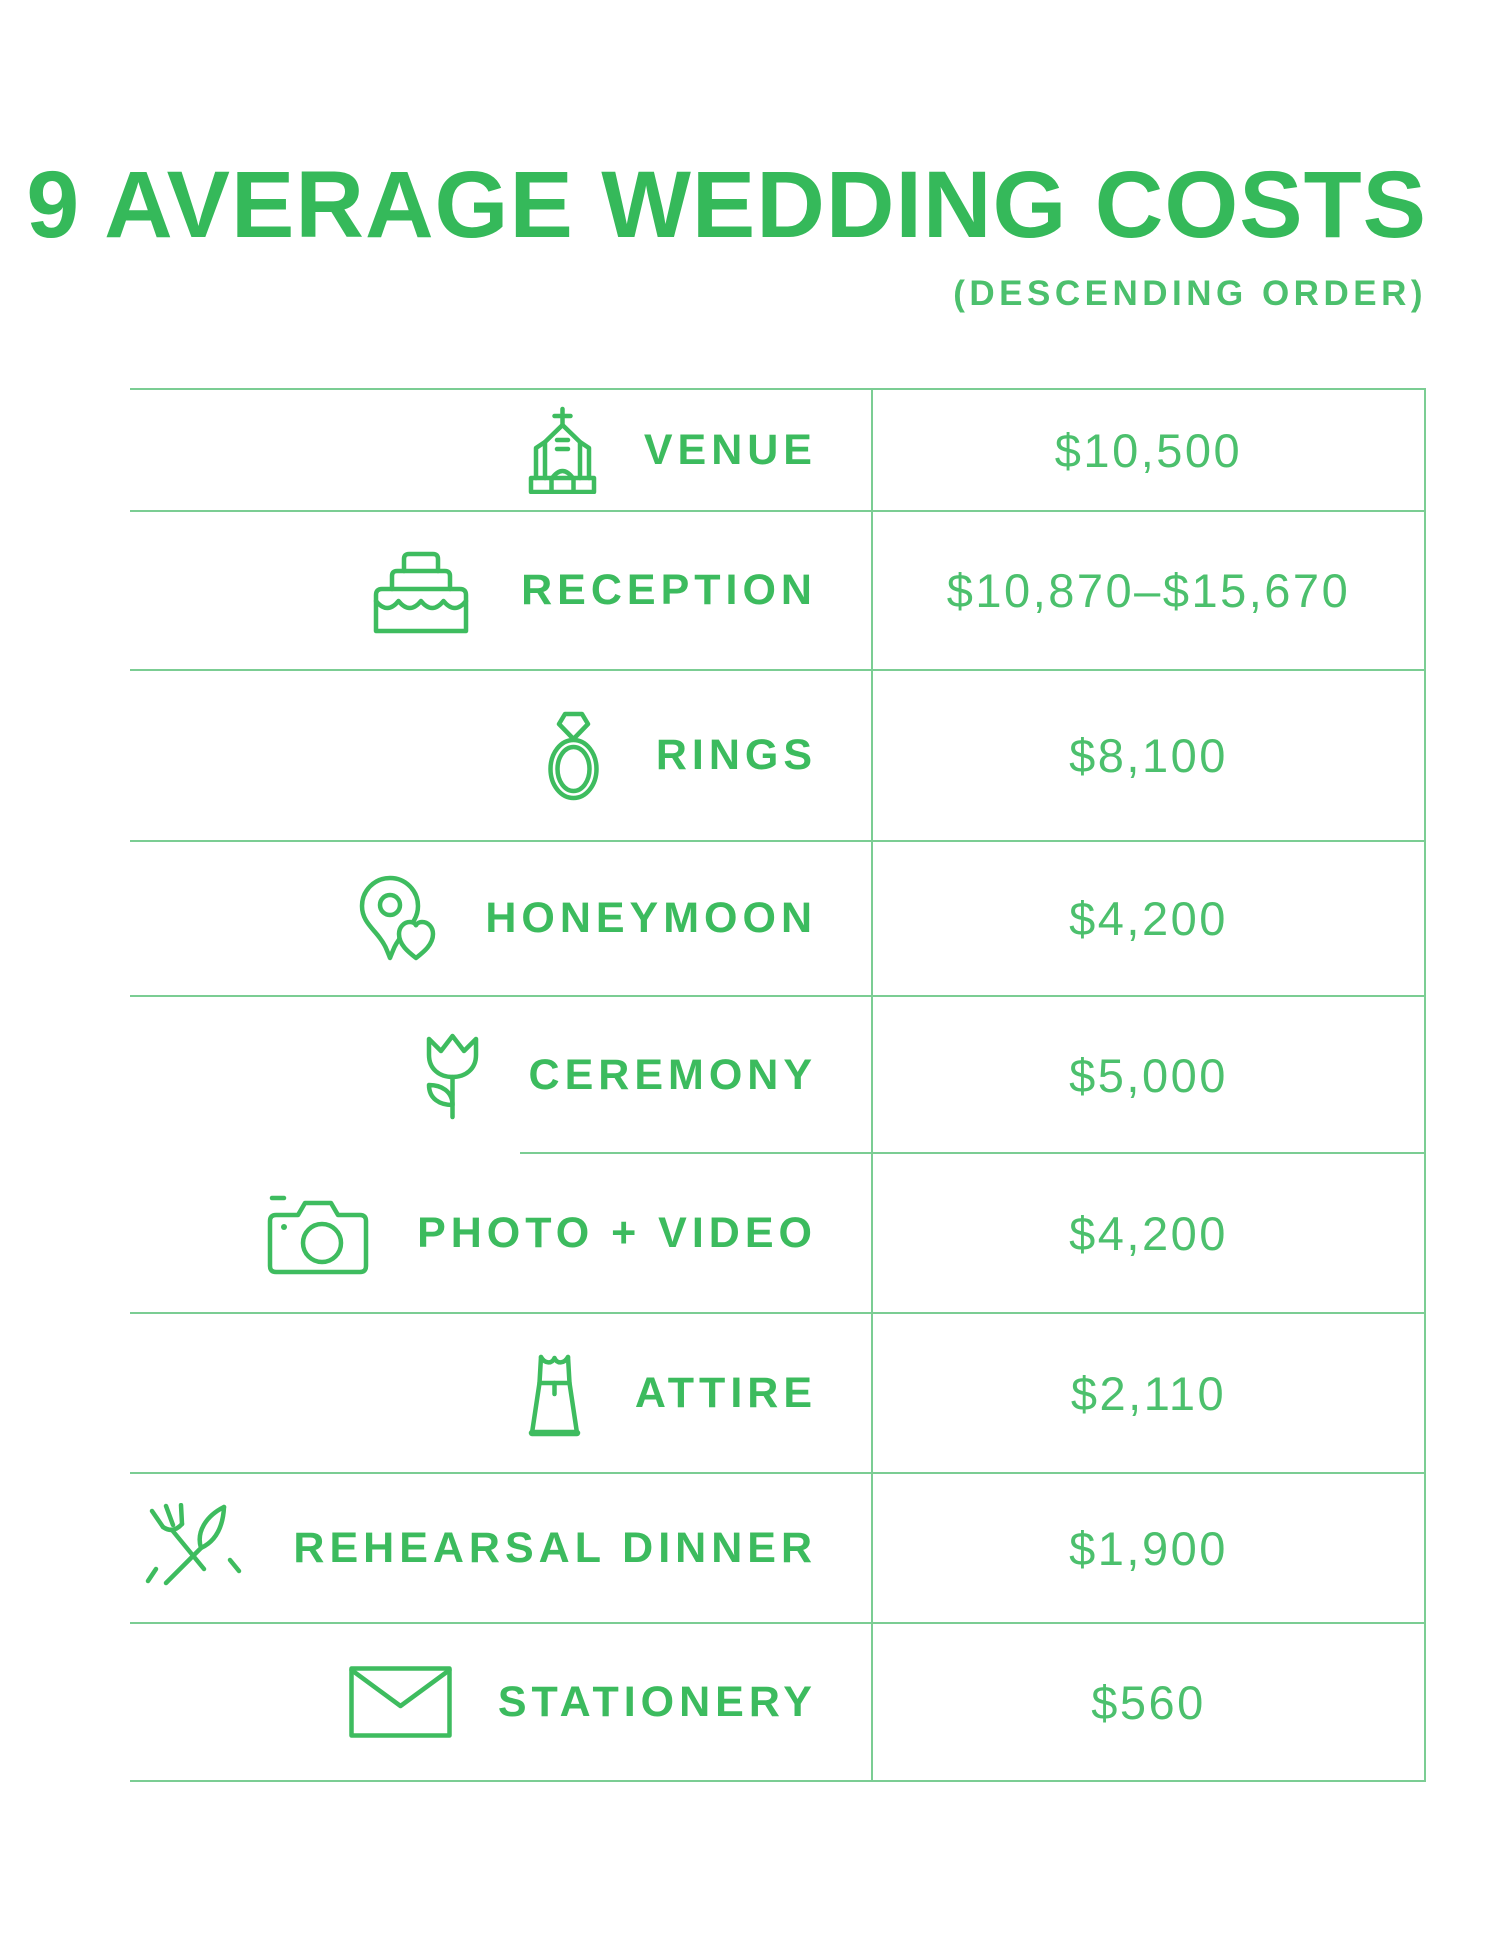 This screenshot has height=1950, width=1500. I want to click on cost-value: $5,000, so click(1148, 1075).